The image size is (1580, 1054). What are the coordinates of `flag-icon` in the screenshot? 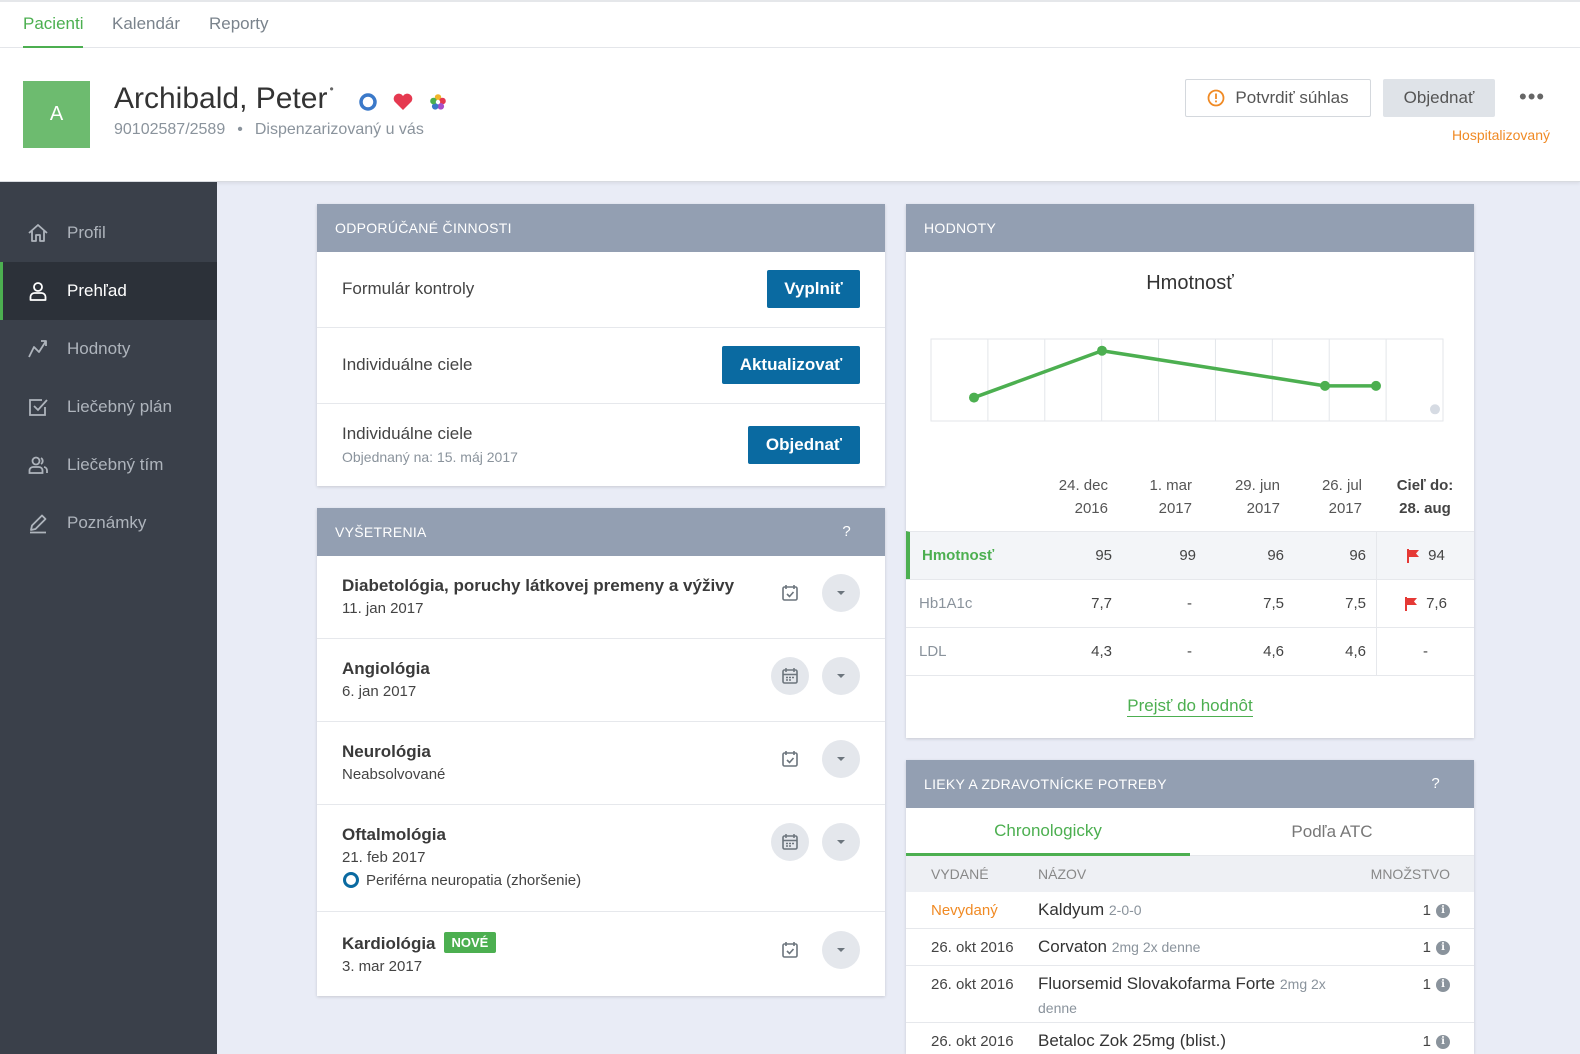 It's located at (1413, 555).